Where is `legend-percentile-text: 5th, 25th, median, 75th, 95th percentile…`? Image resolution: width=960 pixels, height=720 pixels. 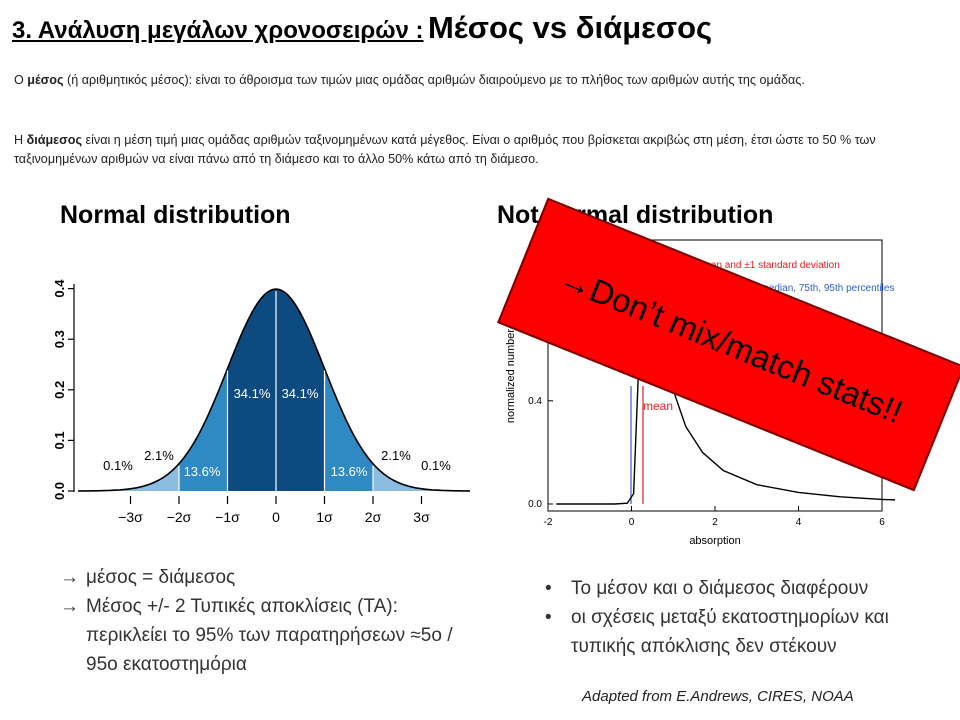 legend-percentile-text: 5th, 25th, median, 75th, 95th percentile… is located at coordinates (805, 288).